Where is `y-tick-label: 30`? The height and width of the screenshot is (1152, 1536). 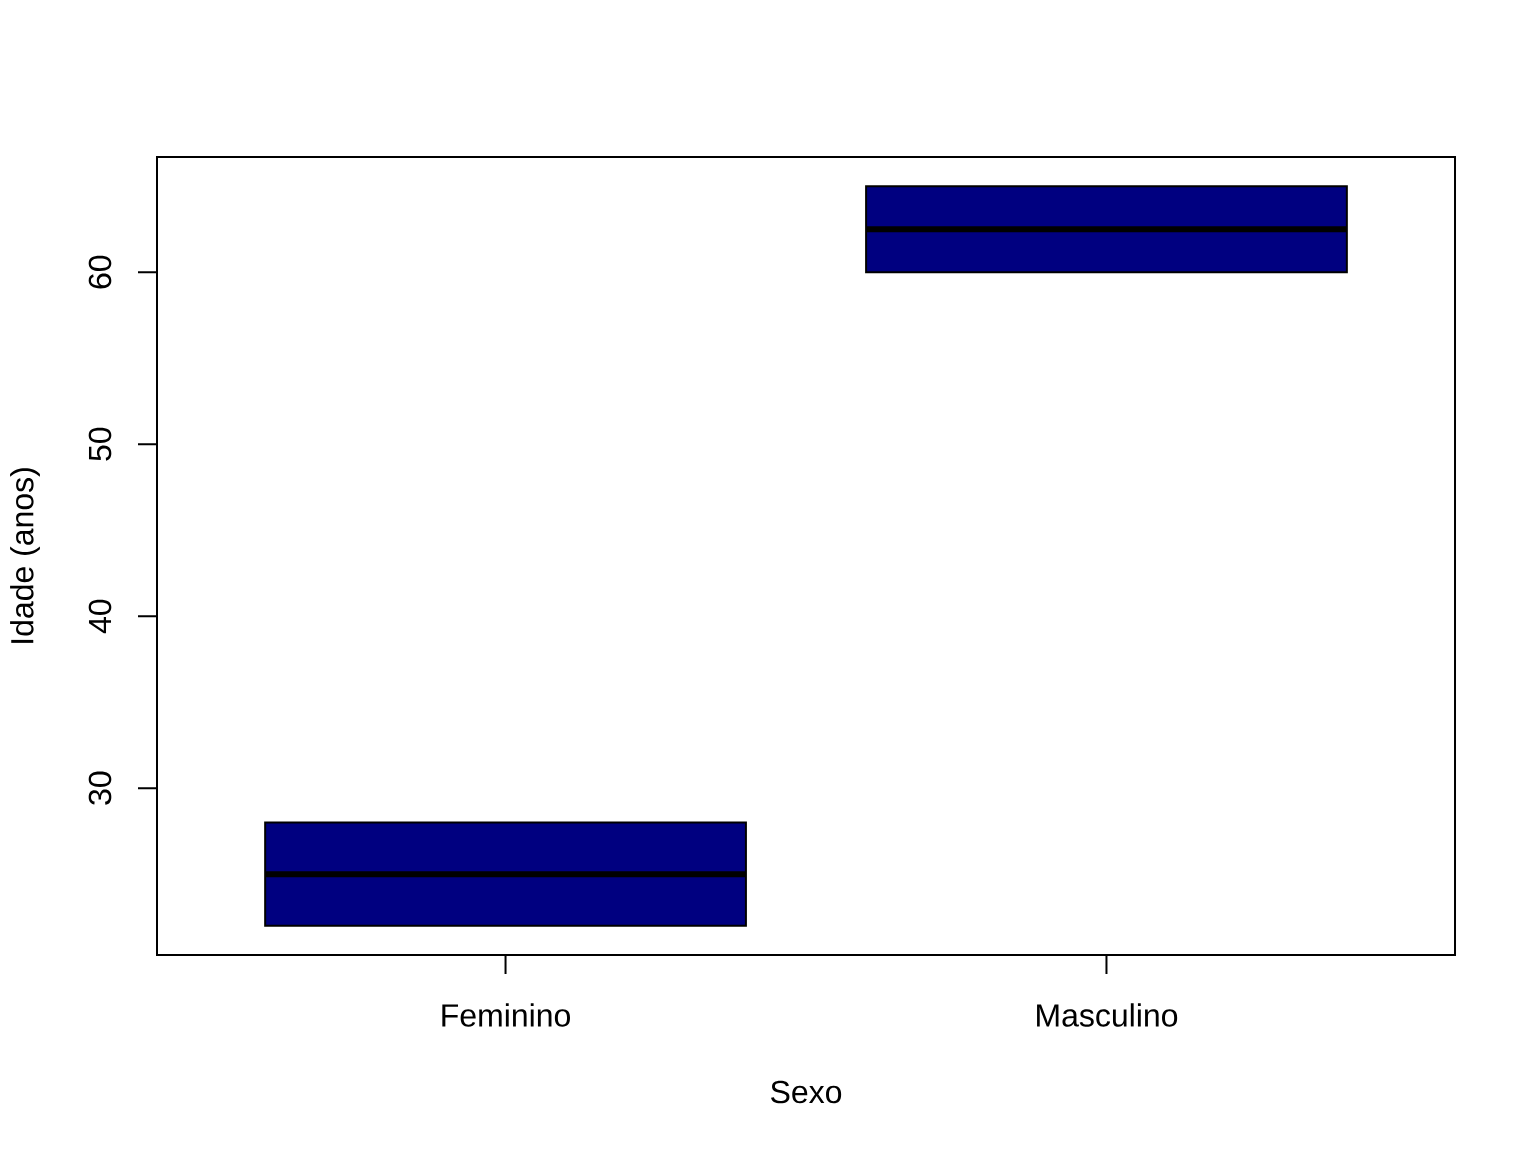
y-tick-label: 30 is located at coordinates (100, 788).